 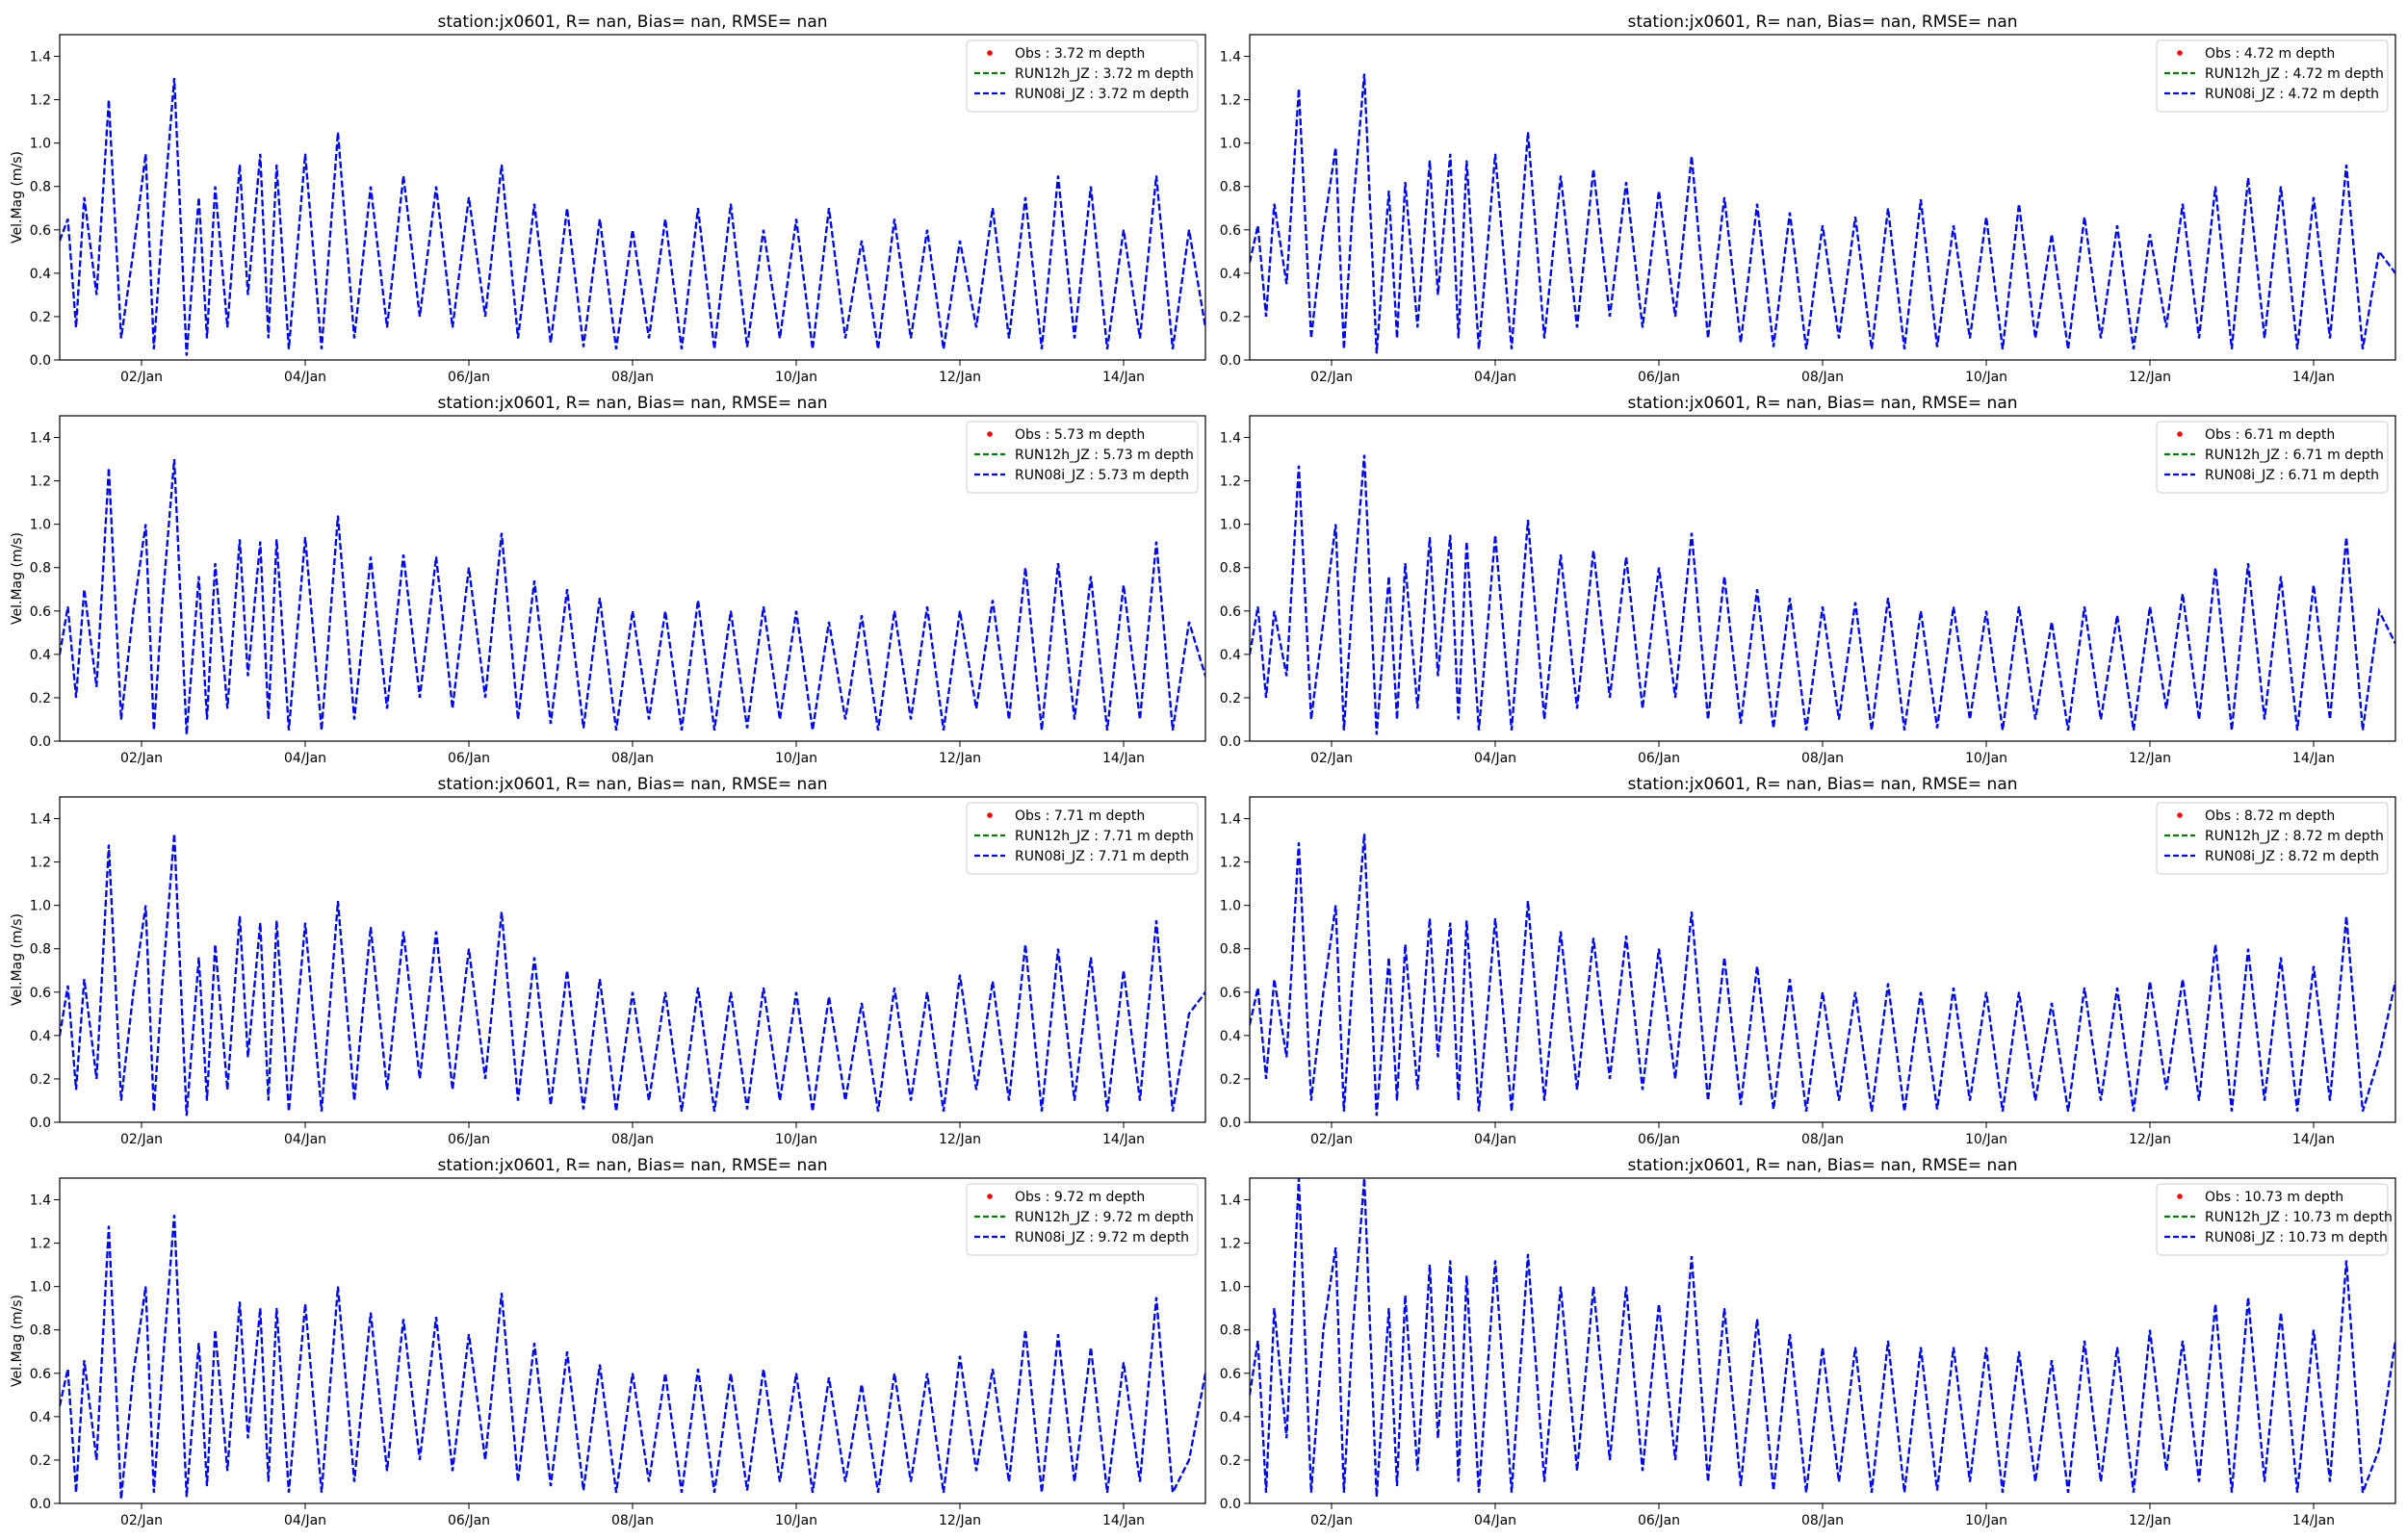 What do you see at coordinates (2299, 1217) in the screenshot?
I see `legend-label: RUN12h_JZ : 10.73 m depth` at bounding box center [2299, 1217].